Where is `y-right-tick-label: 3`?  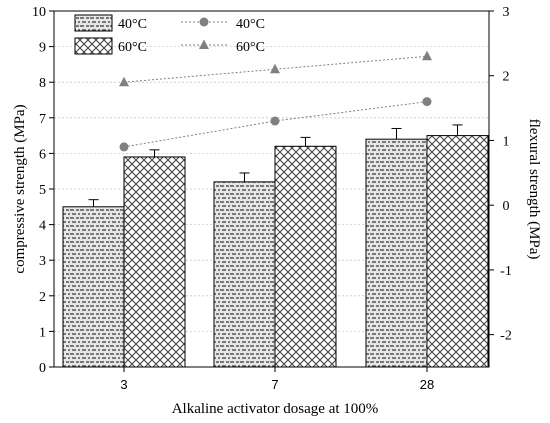 y-right-tick-label: 3 is located at coordinates (506, 12).